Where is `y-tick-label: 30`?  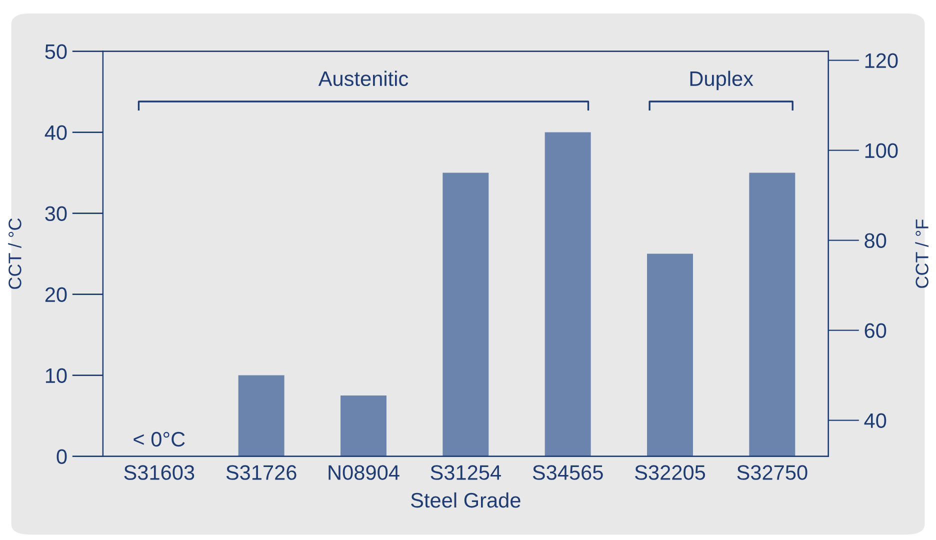
y-tick-label: 30 is located at coordinates (56, 214).